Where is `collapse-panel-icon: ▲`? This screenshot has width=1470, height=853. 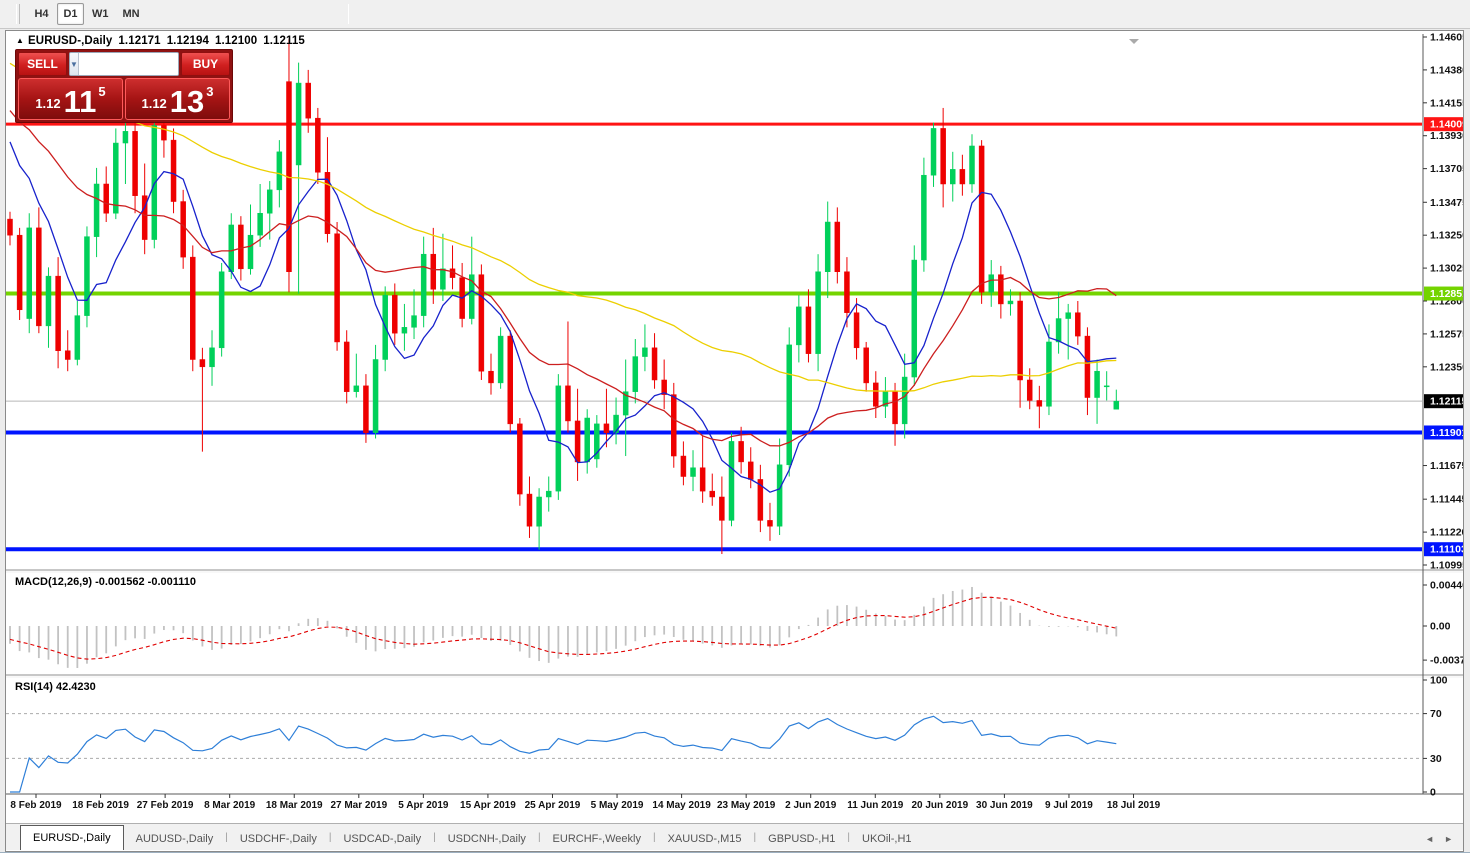
collapse-panel-icon: ▲ is located at coordinates (20, 40).